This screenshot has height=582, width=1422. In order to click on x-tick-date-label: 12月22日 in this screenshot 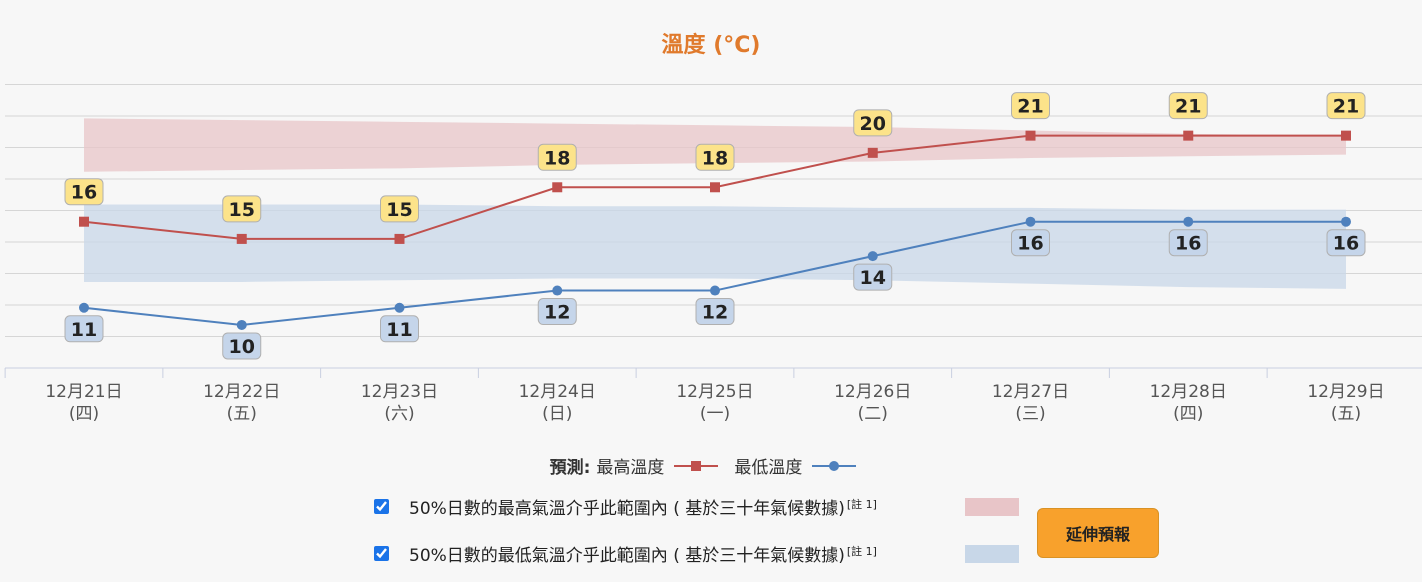, I will do `click(241, 392)`.